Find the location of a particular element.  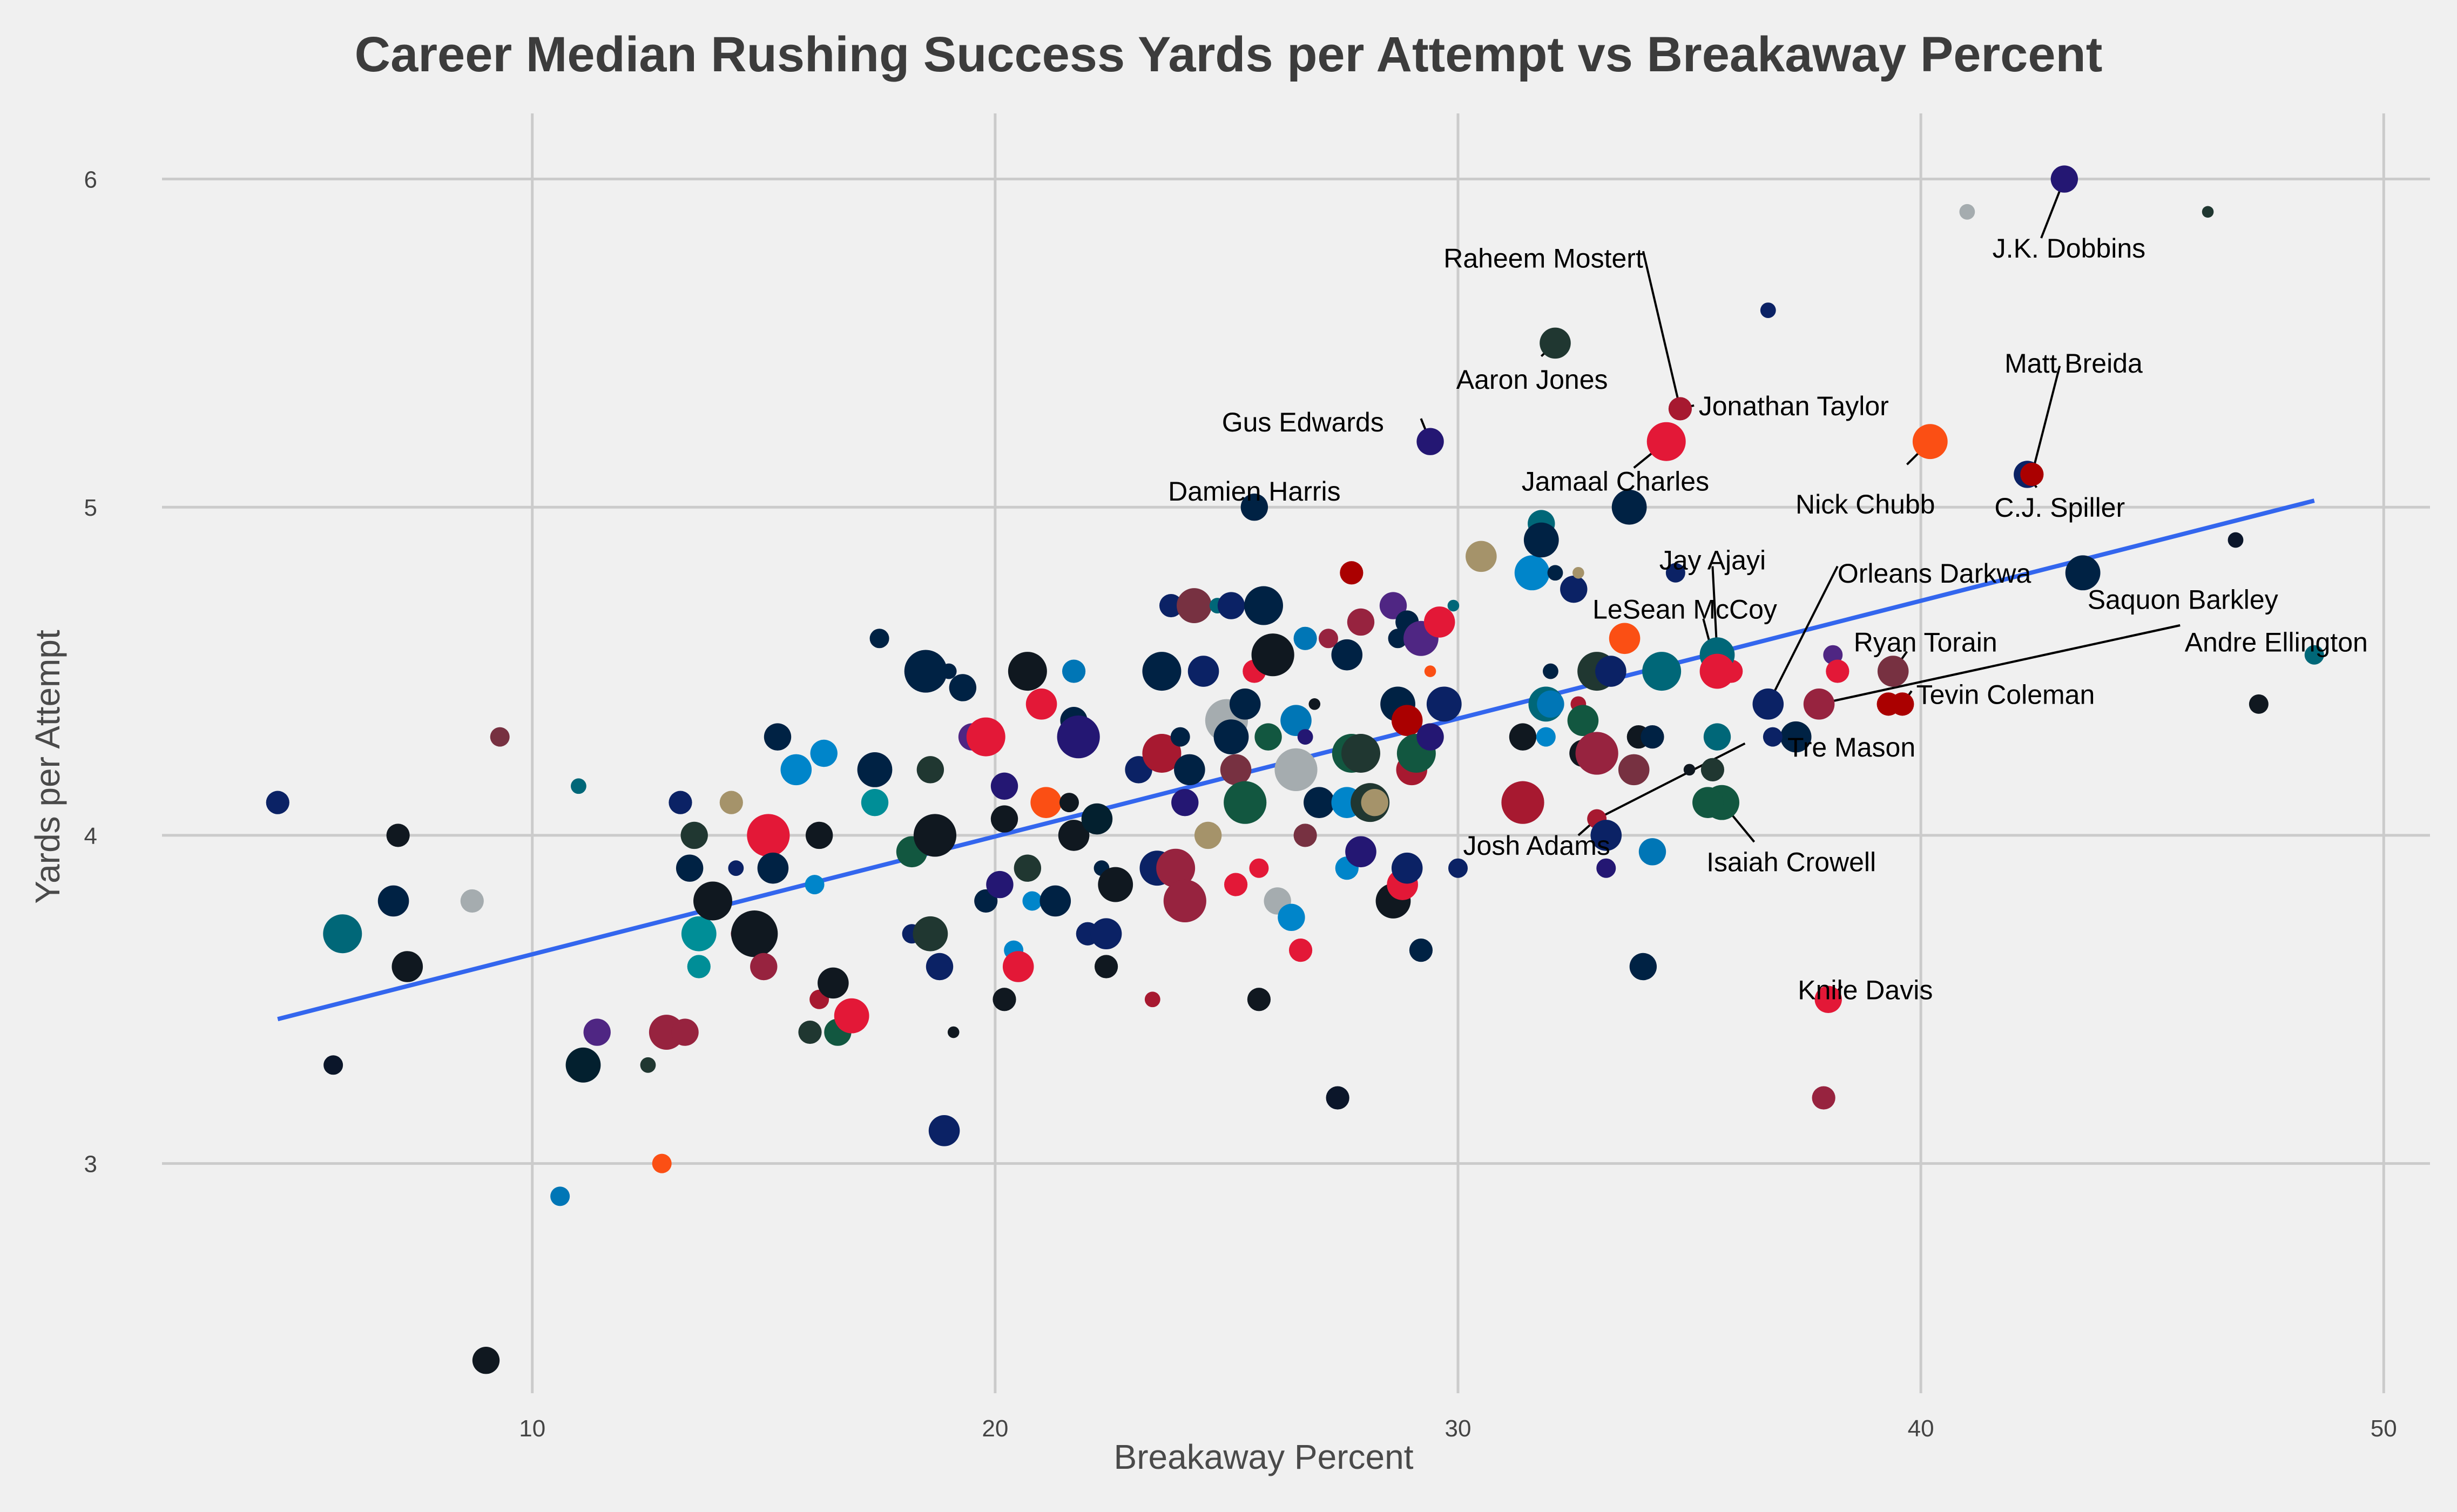

annotation-label: Jonathan Taylor is located at coordinates (1794, 406).